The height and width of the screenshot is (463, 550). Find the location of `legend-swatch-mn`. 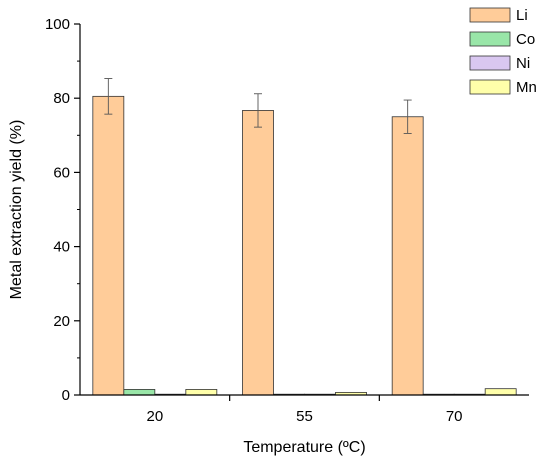

legend-swatch-mn is located at coordinates (490, 87).